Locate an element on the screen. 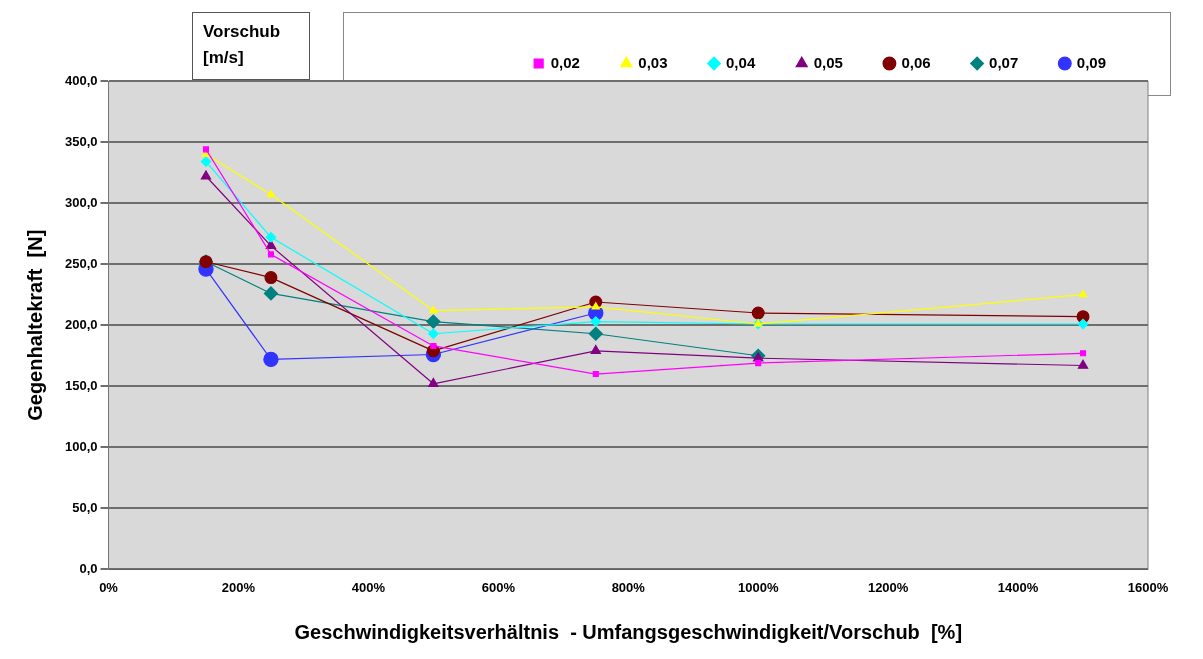 Image resolution: width=1203 pixels, height=659 pixels. x-tick-label: 800% is located at coordinates (628, 587).